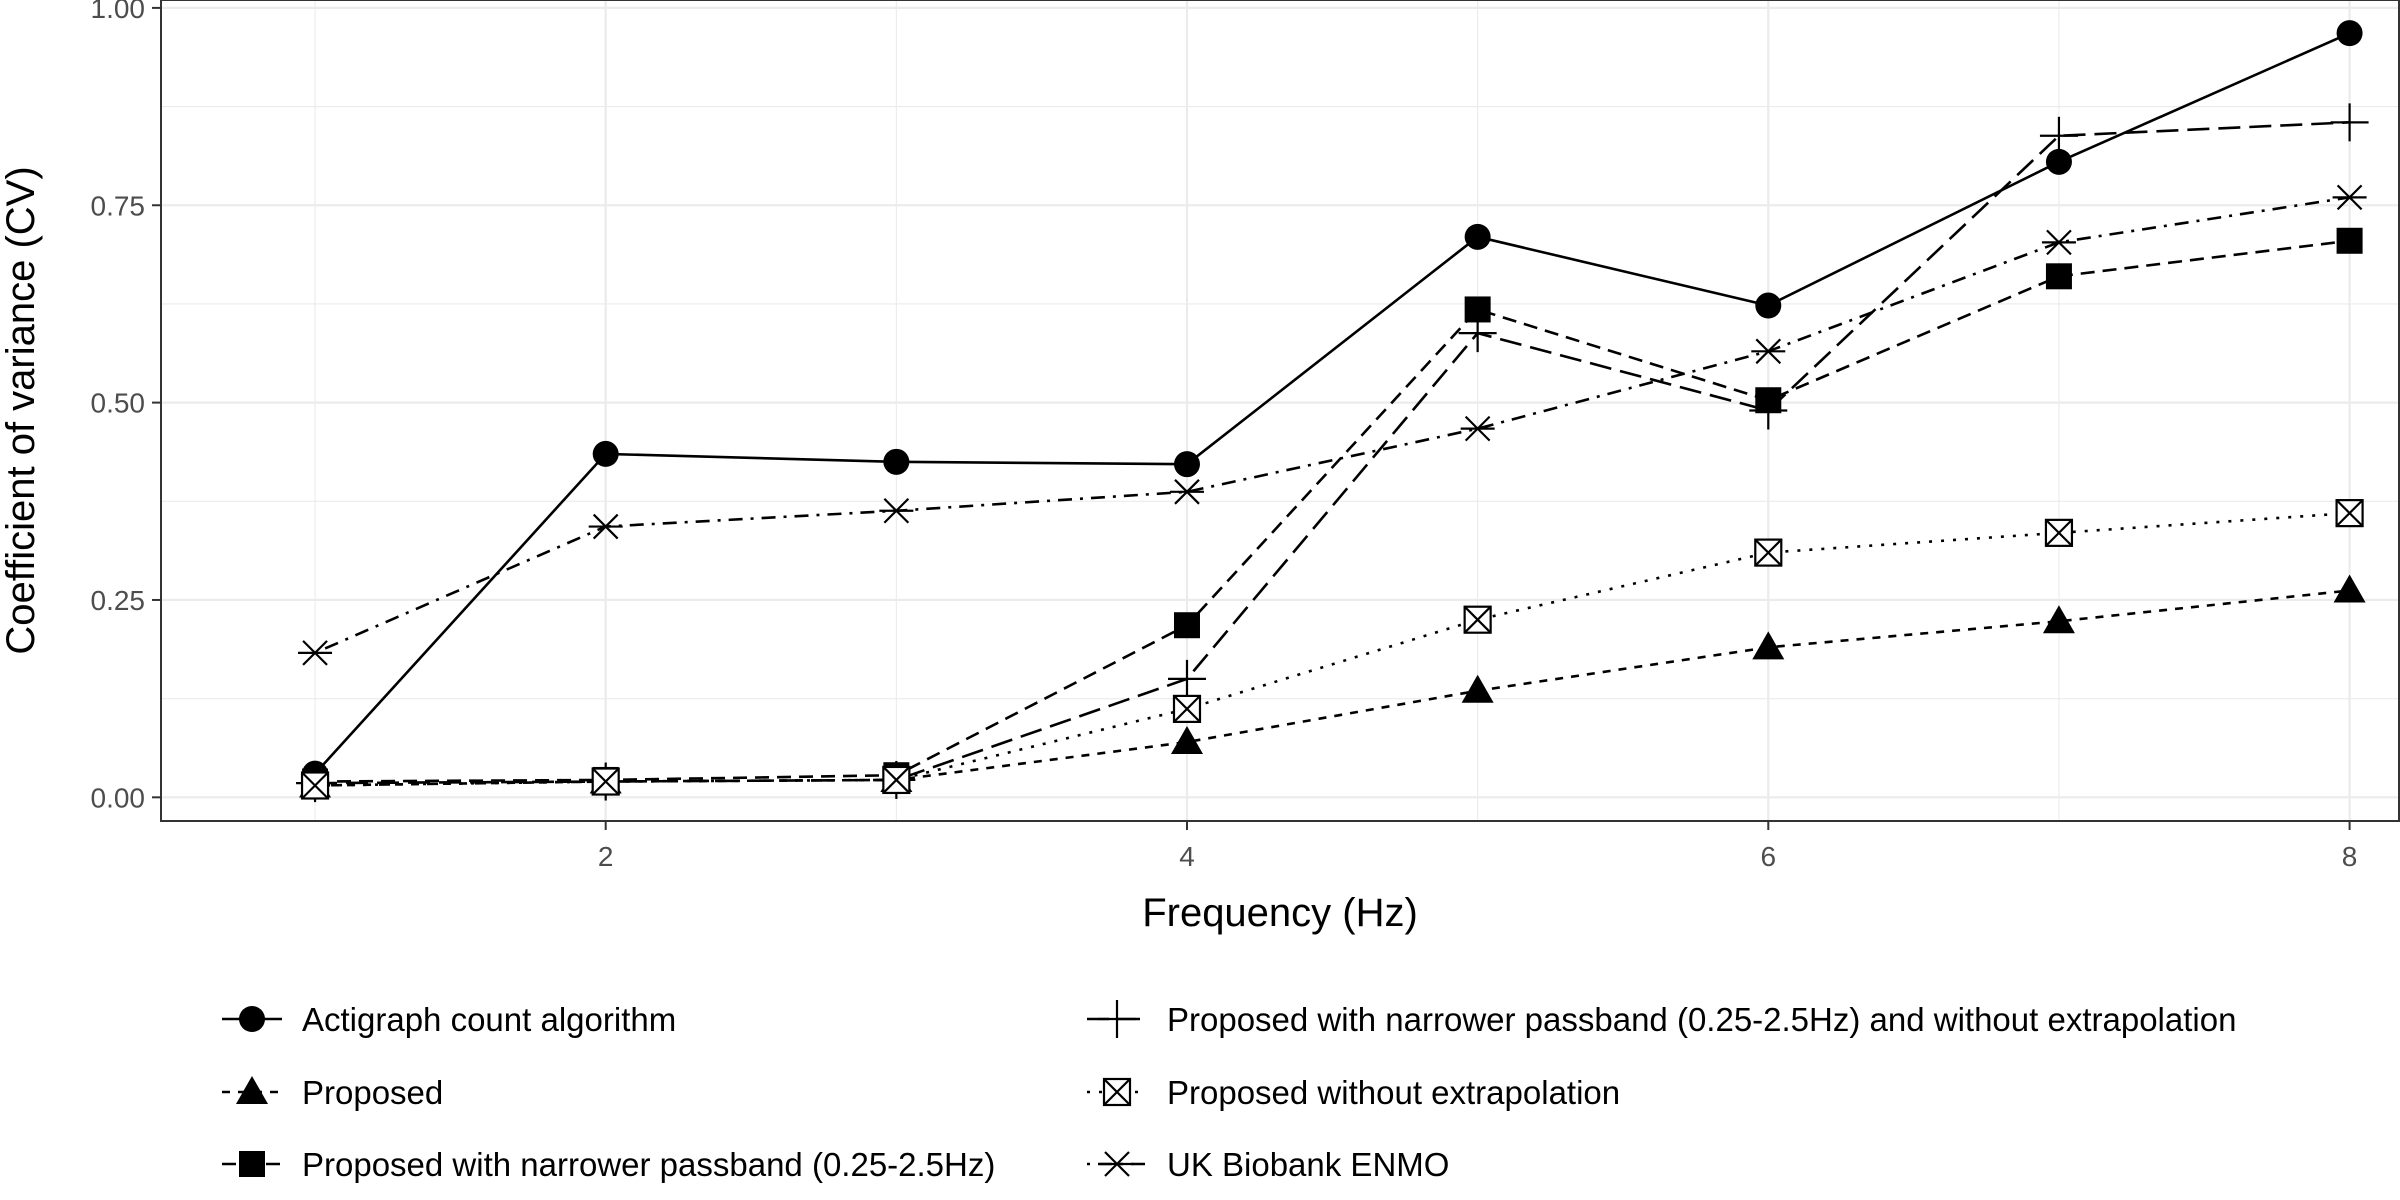 Image resolution: width=2400 pixels, height=1200 pixels. I want to click on x-axis: 2 4 6 8, so click(1477, 846).